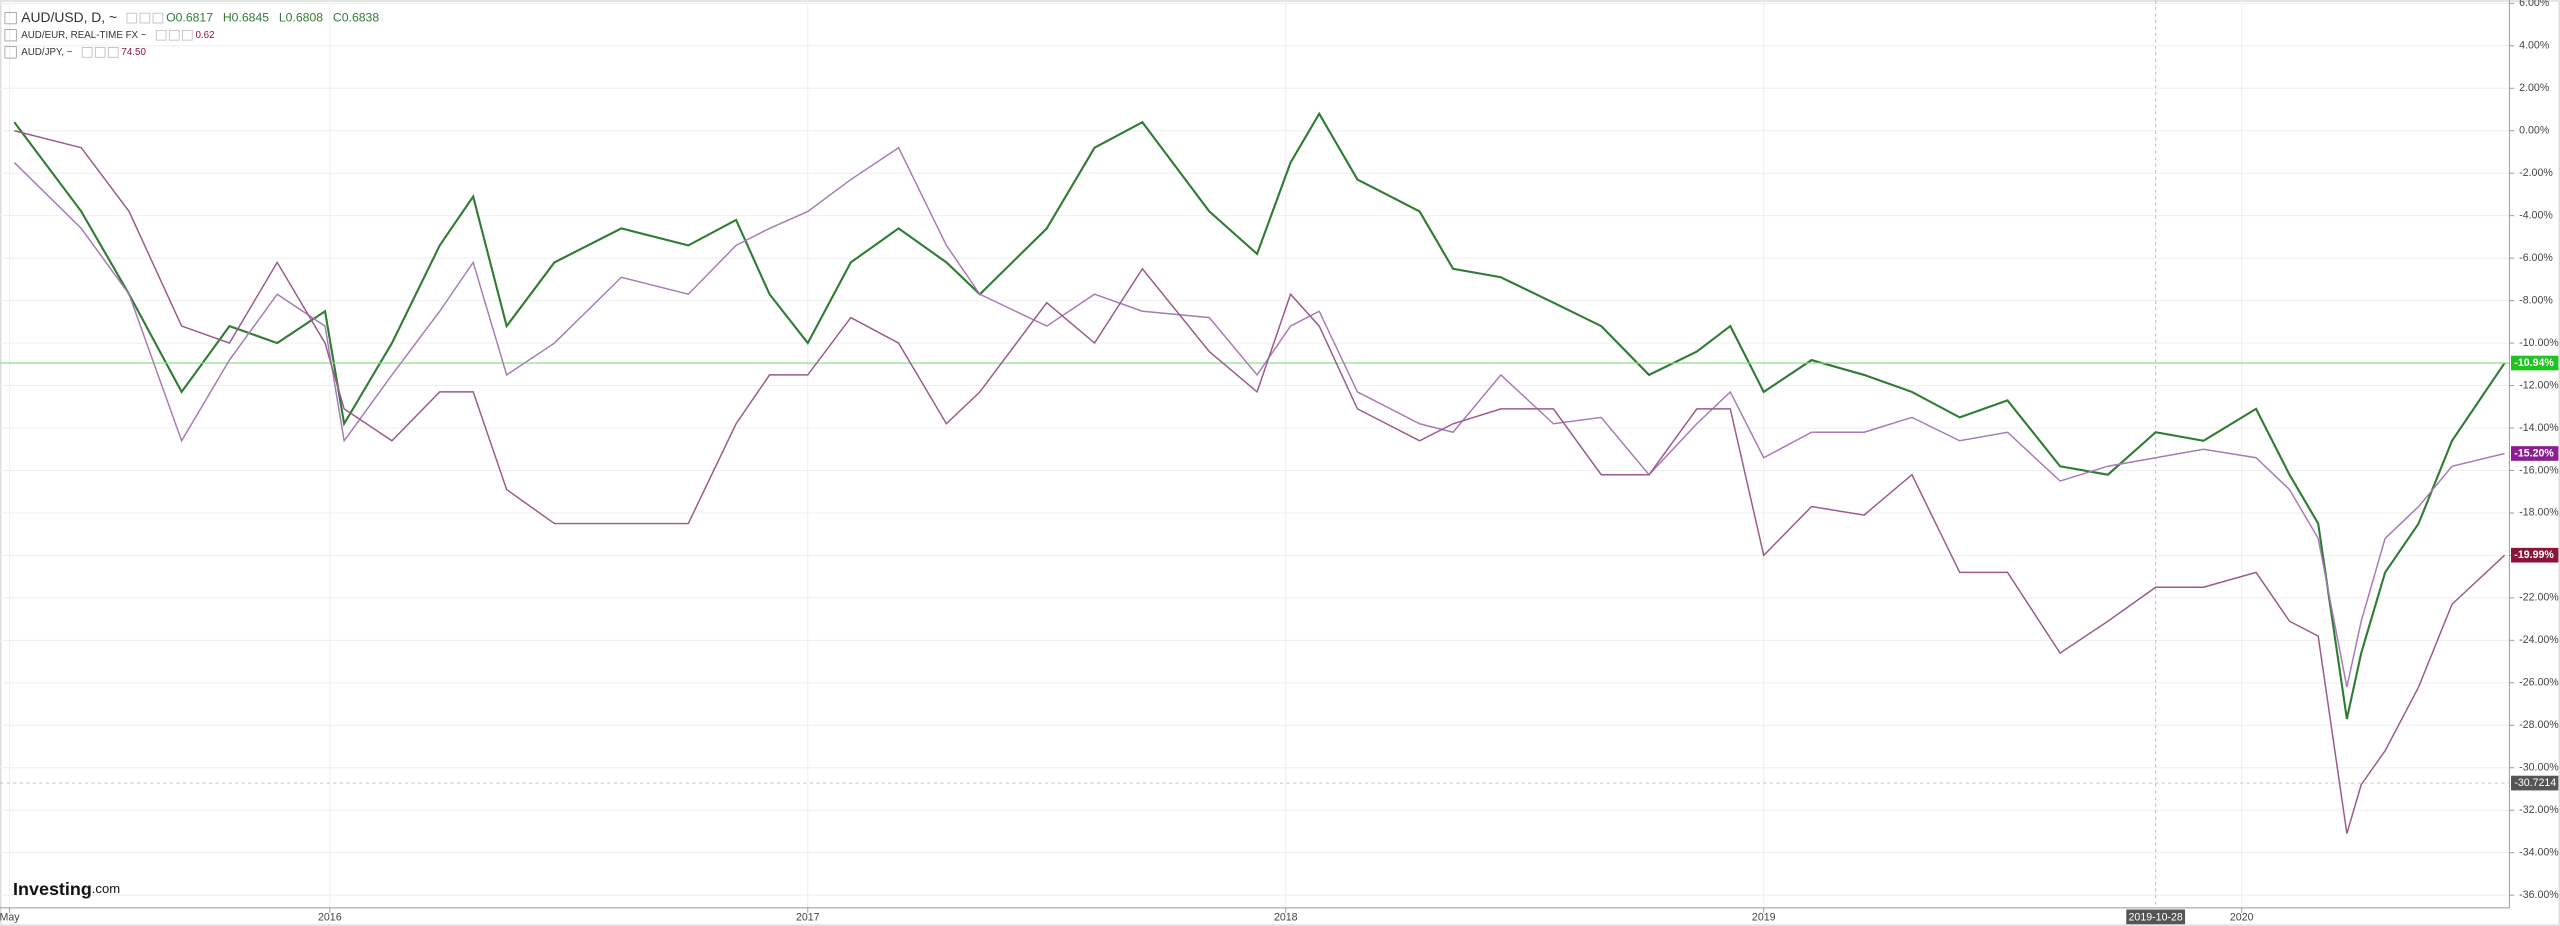 This screenshot has width=2560, height=926. I want to click on legend-quote: 0.62, so click(204, 35).